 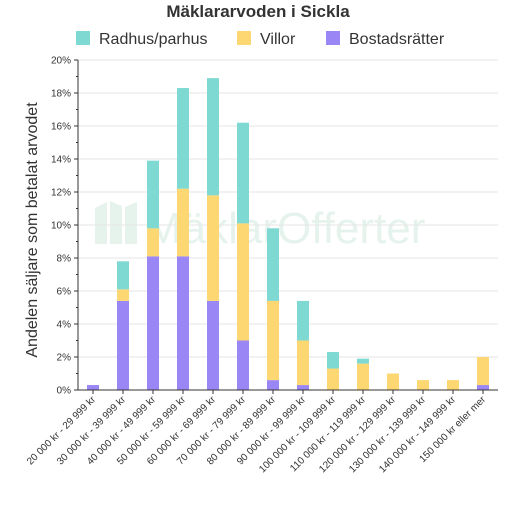 What do you see at coordinates (61, 61) in the screenshot?
I see `y-tick-label: 20%` at bounding box center [61, 61].